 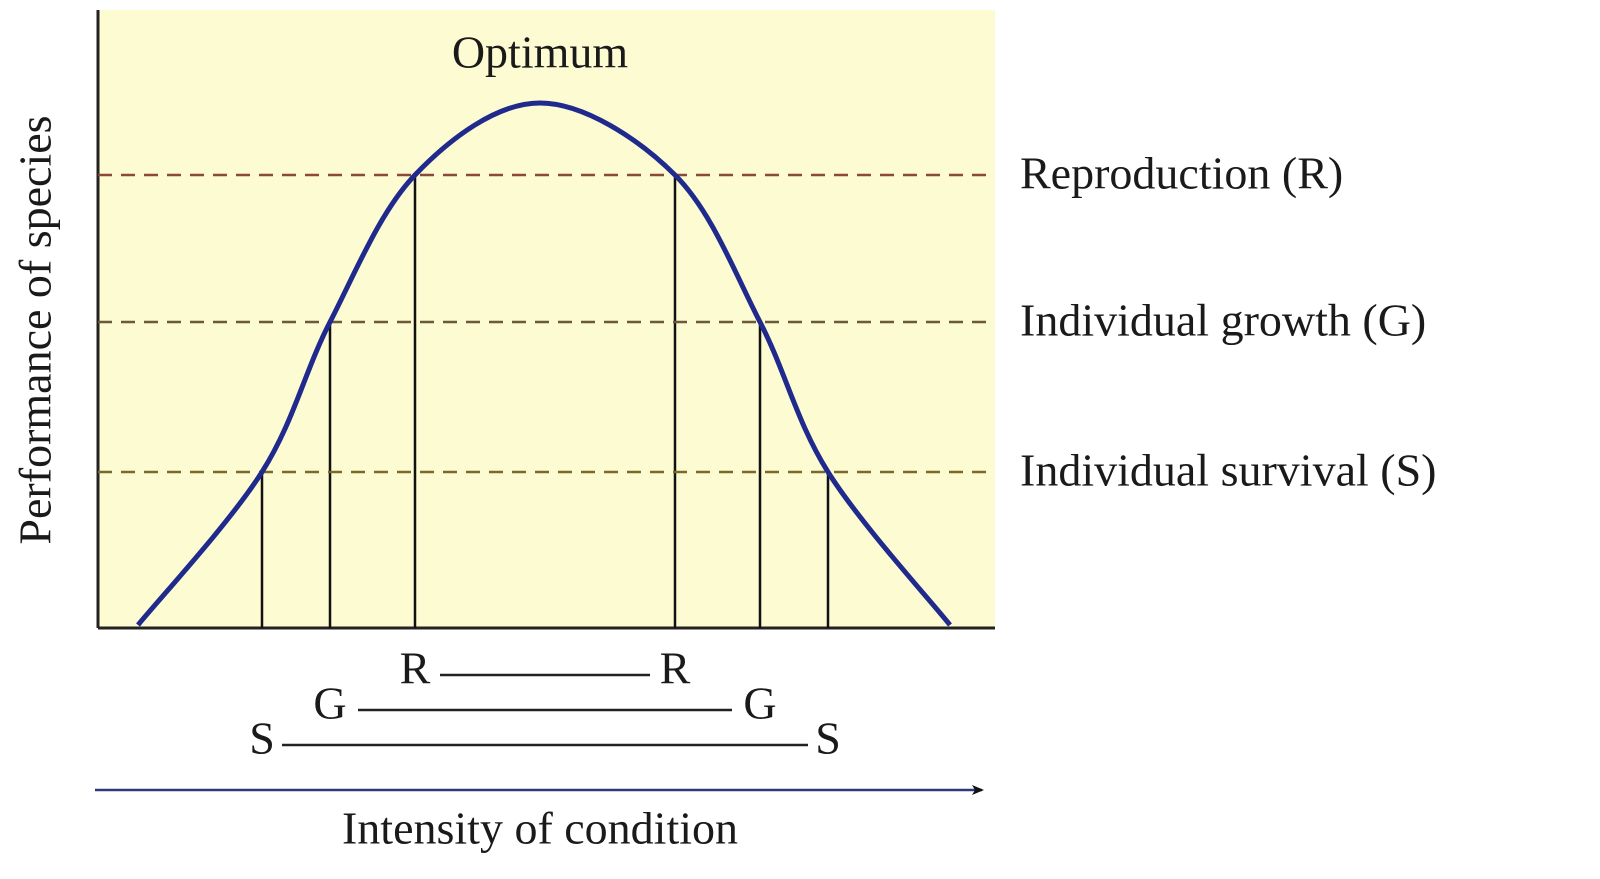 What do you see at coordinates (1228, 470) in the screenshot?
I see `level-label: Individual survival (S)` at bounding box center [1228, 470].